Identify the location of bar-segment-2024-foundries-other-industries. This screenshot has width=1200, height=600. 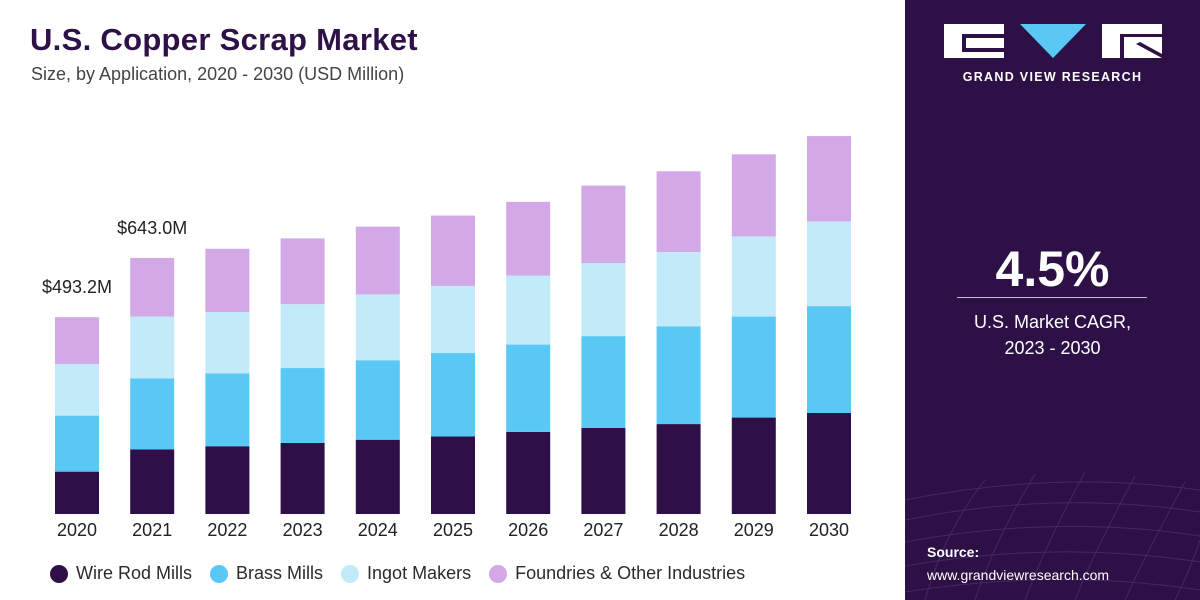
(377, 260).